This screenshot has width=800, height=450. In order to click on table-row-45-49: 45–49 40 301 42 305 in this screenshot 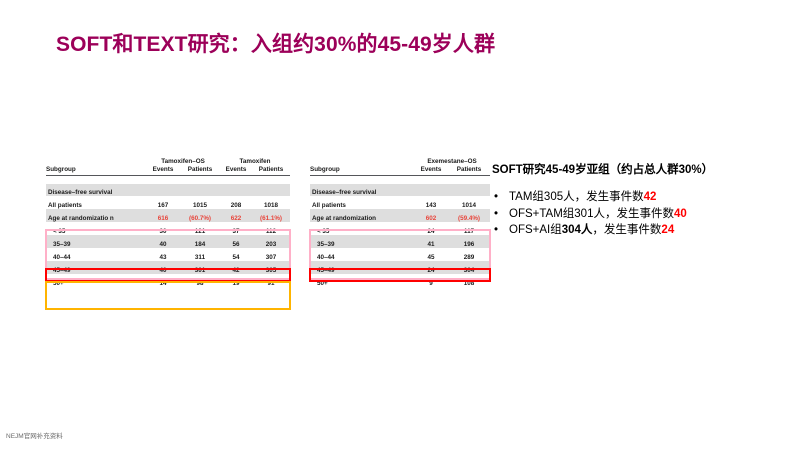, I will do `click(168, 267)`.